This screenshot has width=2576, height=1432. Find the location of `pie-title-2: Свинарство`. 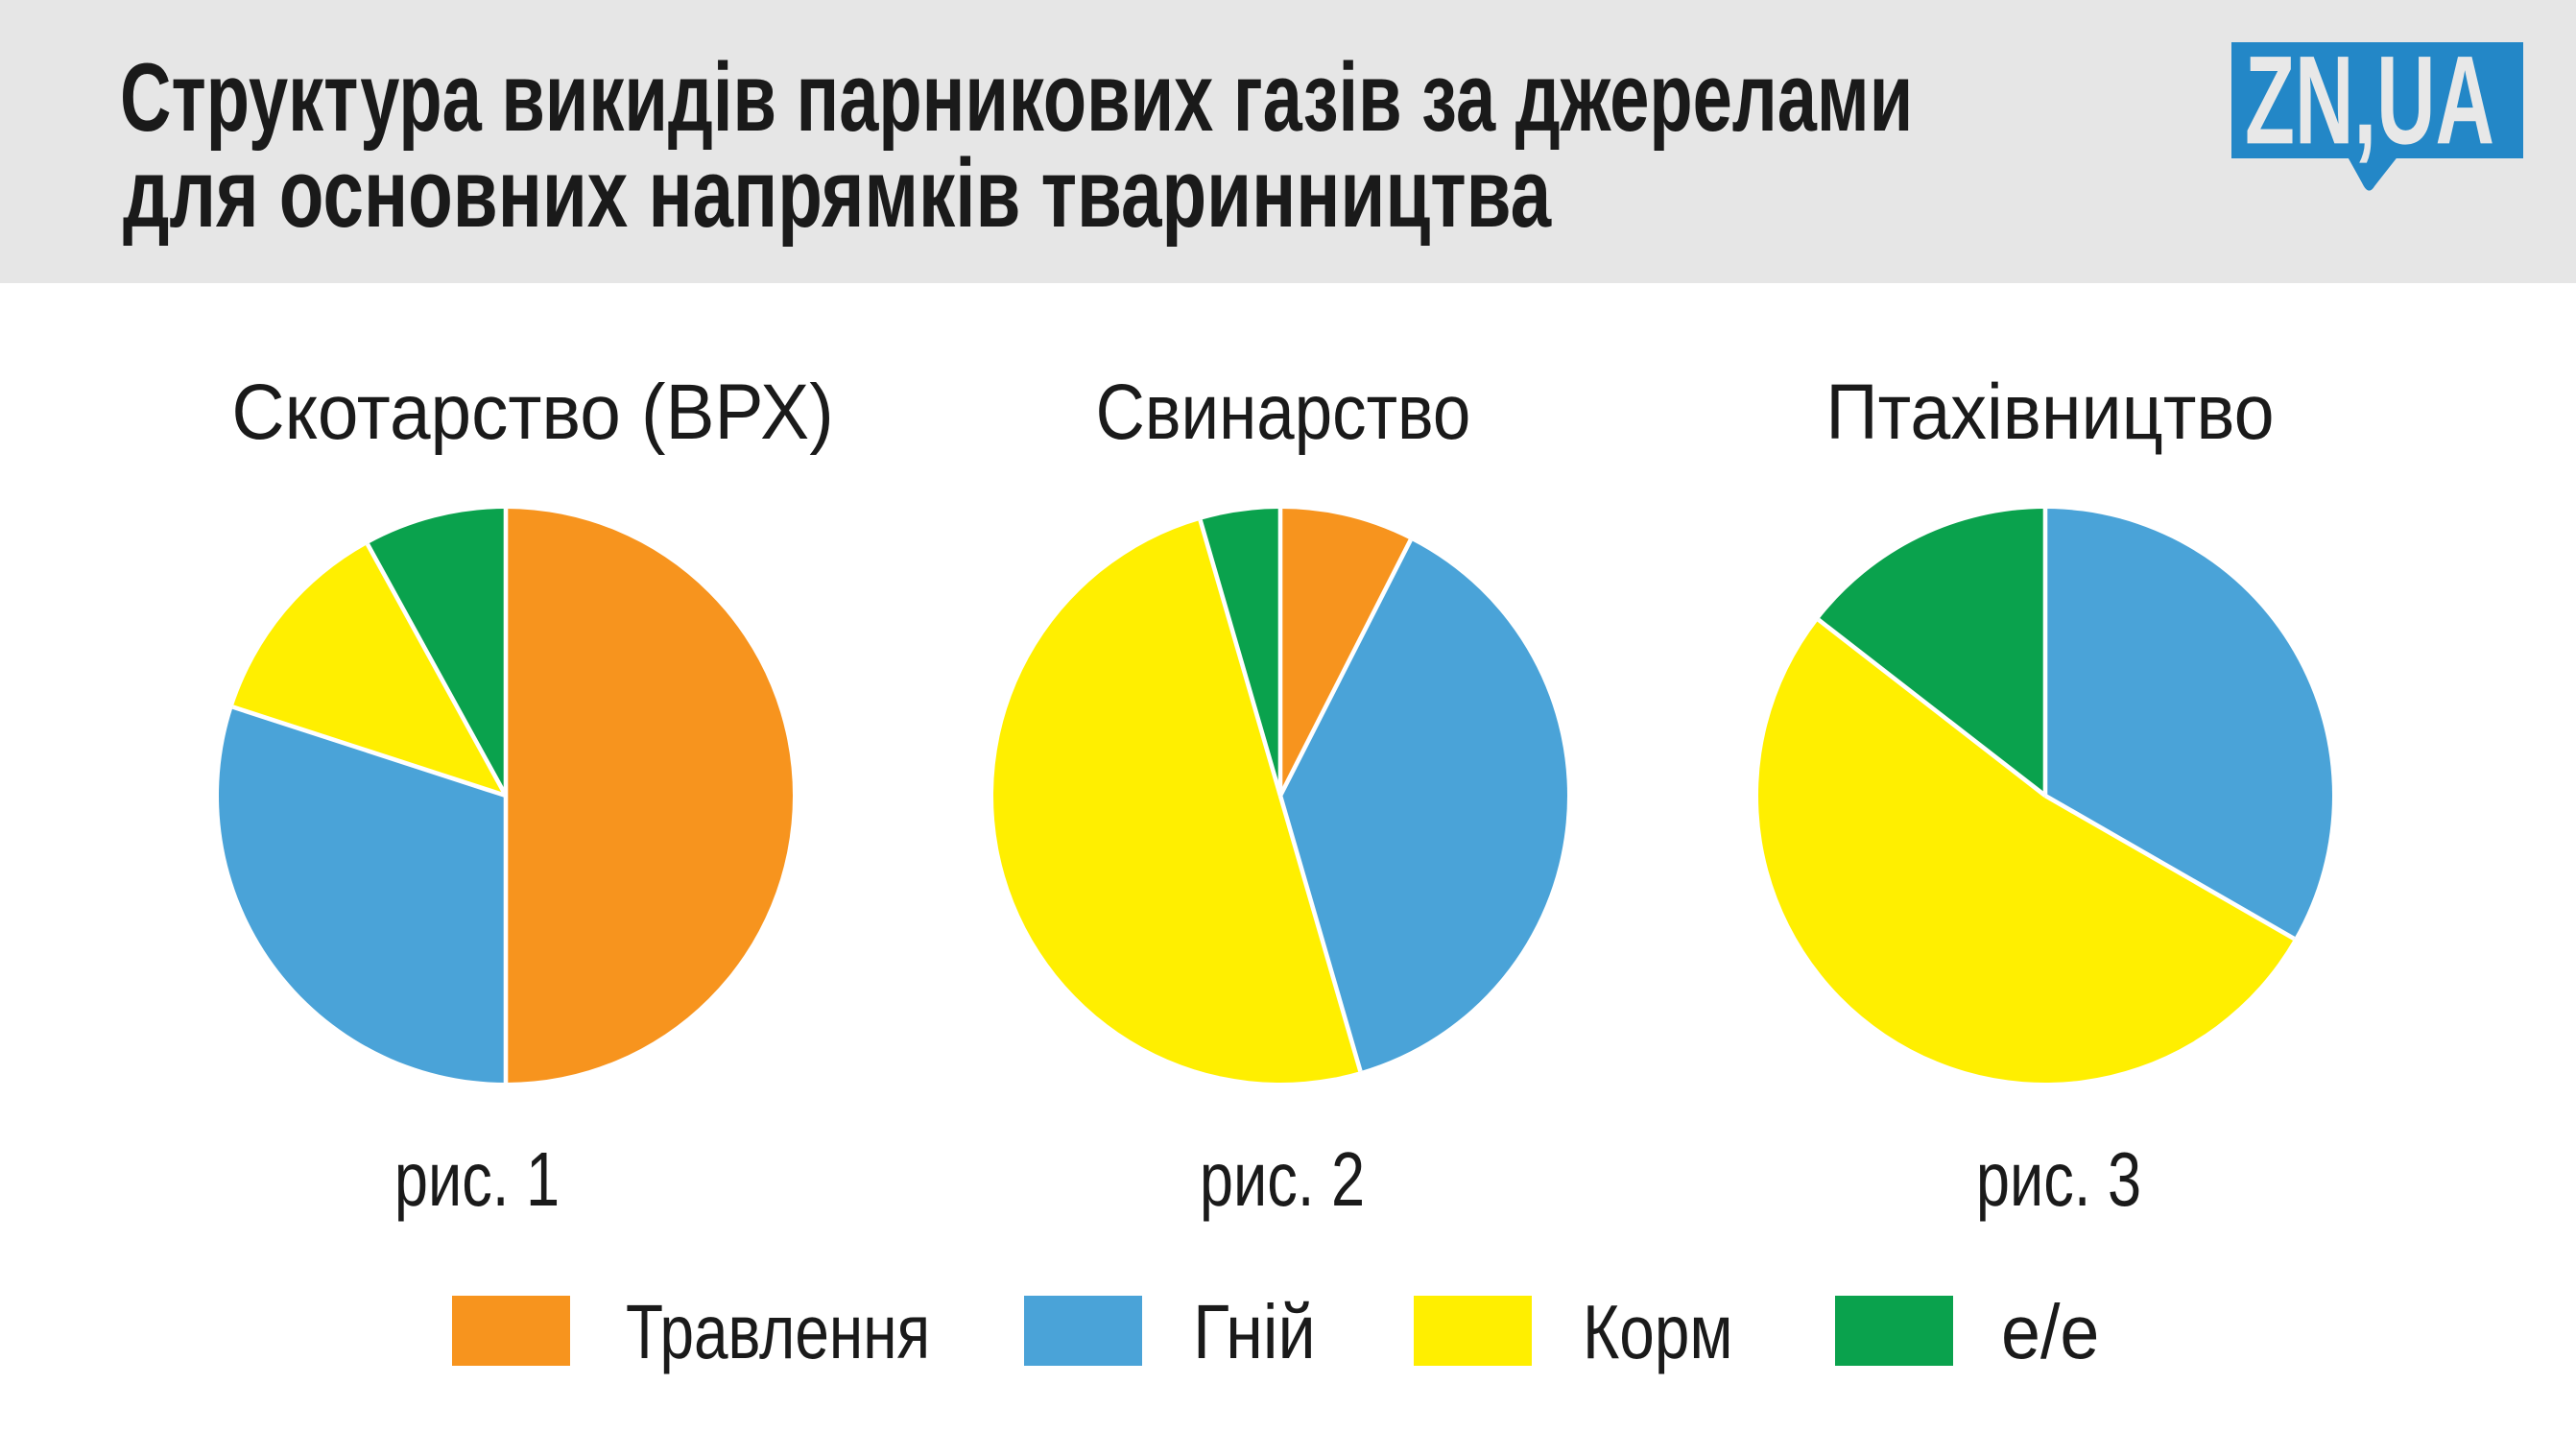

pie-title-2: Свинарство is located at coordinates (1283, 412).